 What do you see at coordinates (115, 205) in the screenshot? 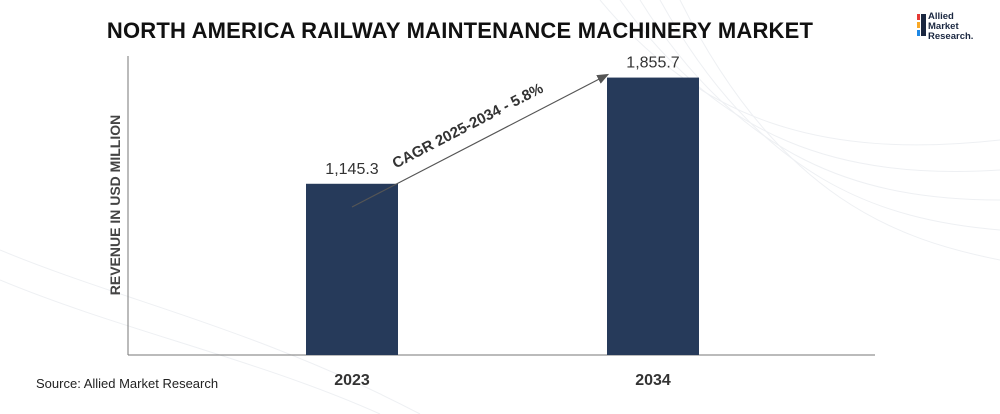
I see `y-axis-label: REVENUE IN USD MILLION` at bounding box center [115, 205].